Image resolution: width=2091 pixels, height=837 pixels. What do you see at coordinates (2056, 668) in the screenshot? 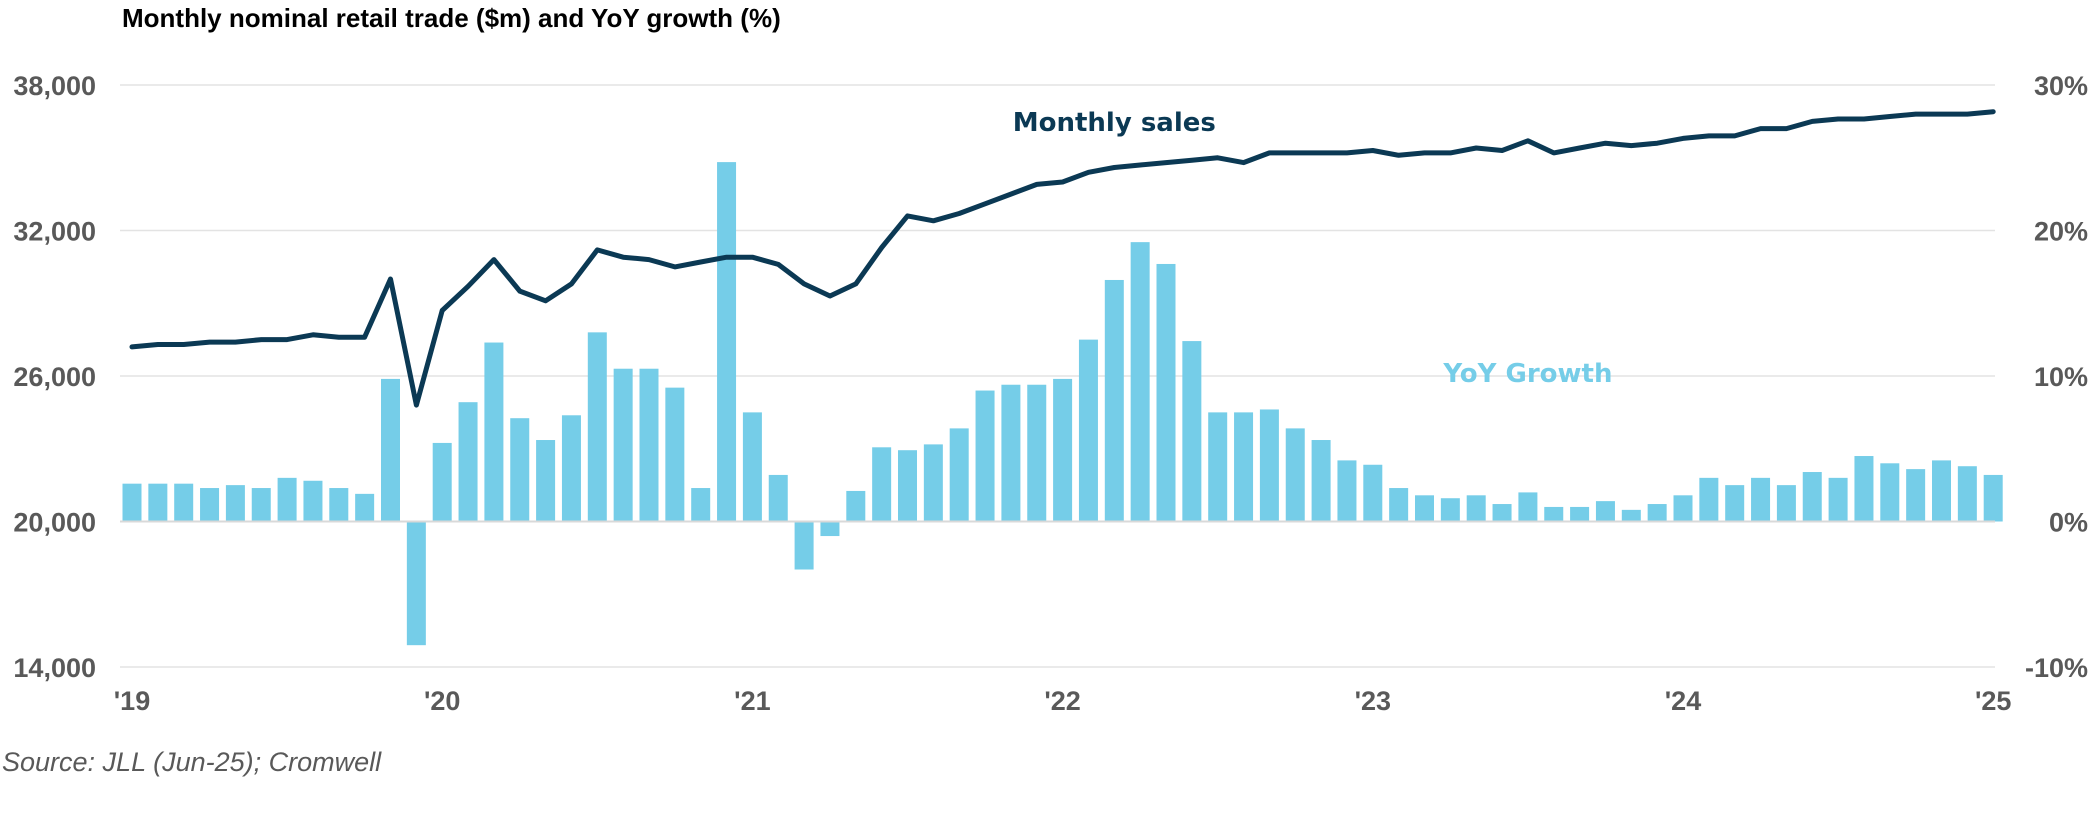
I see `right-tick-label: -10%` at bounding box center [2056, 668].